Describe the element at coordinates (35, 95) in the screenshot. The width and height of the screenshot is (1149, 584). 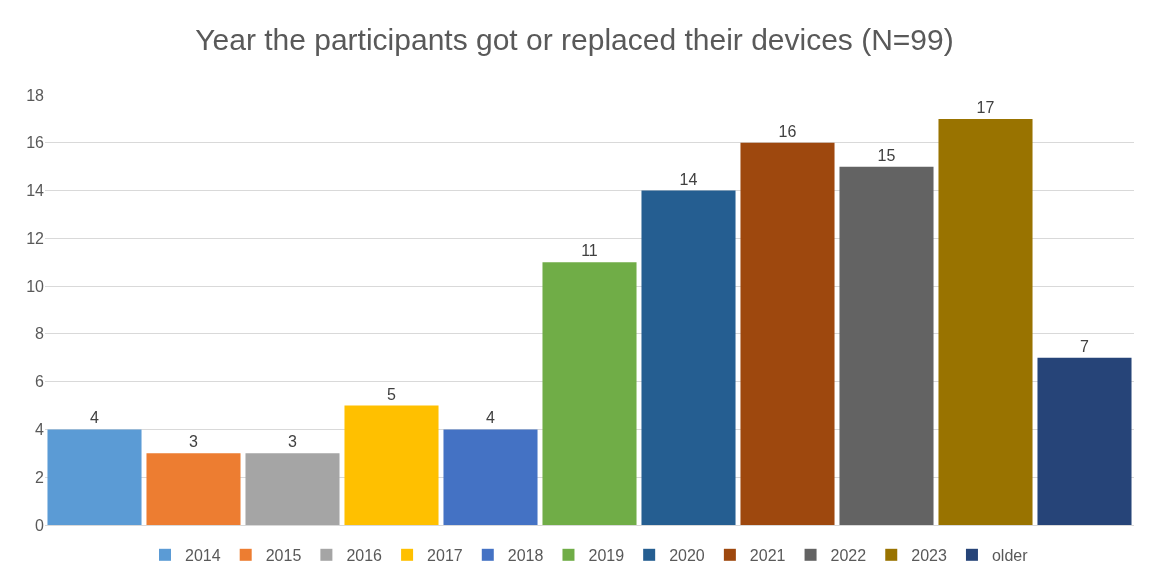
I see `y-tick-label: 18` at that location.